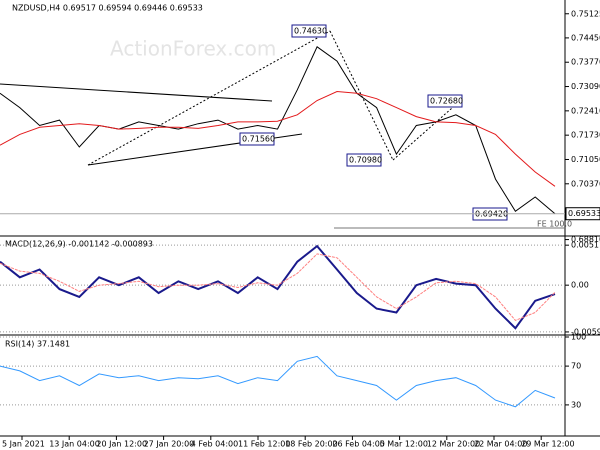  I want to click on y-tick-label: 70, so click(576, 366).